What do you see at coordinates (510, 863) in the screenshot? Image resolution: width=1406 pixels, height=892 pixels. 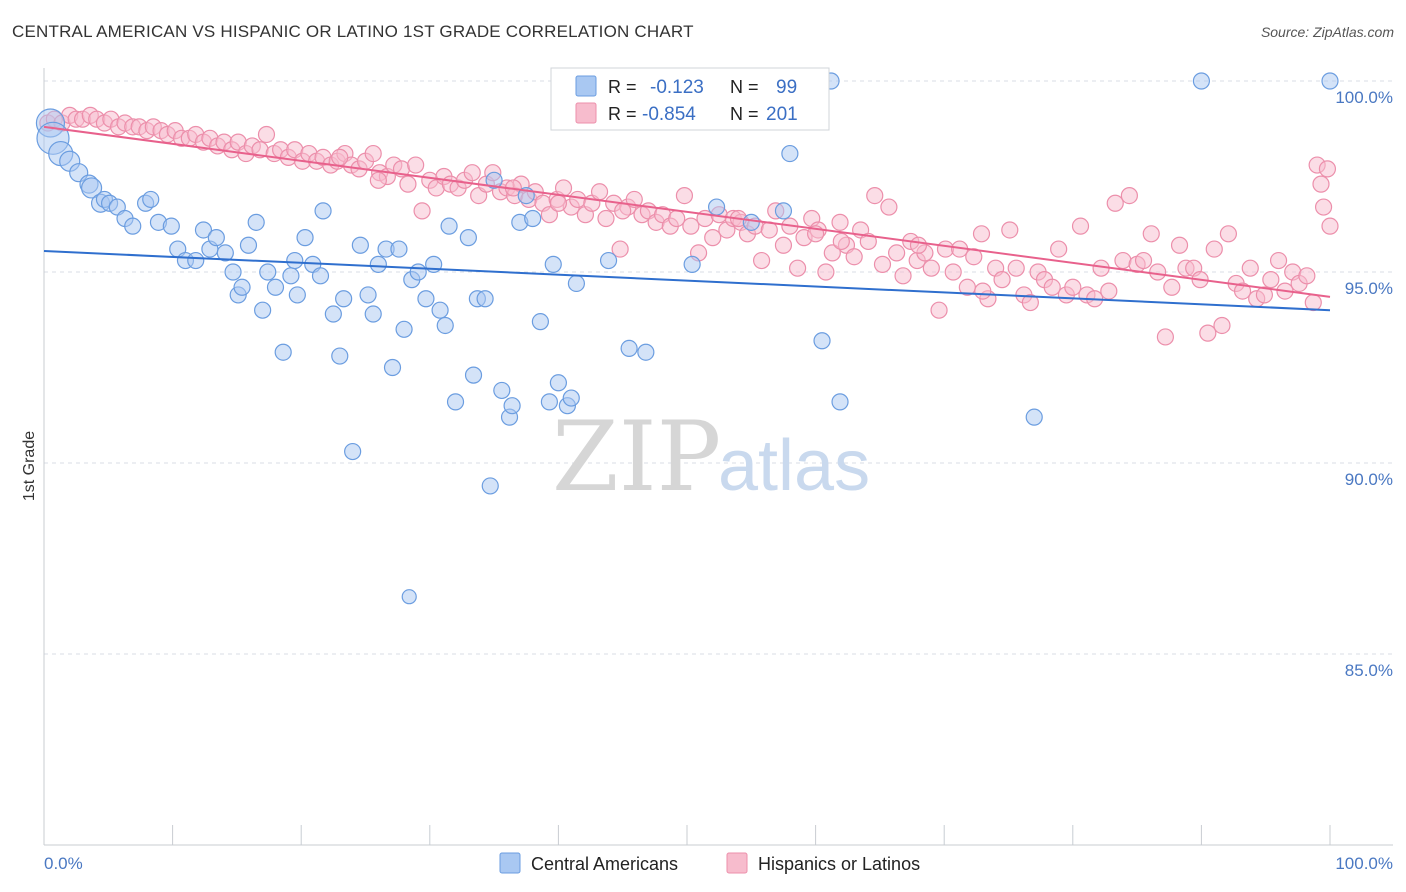 I see `series-legend-blue-swatch` at bounding box center [510, 863].